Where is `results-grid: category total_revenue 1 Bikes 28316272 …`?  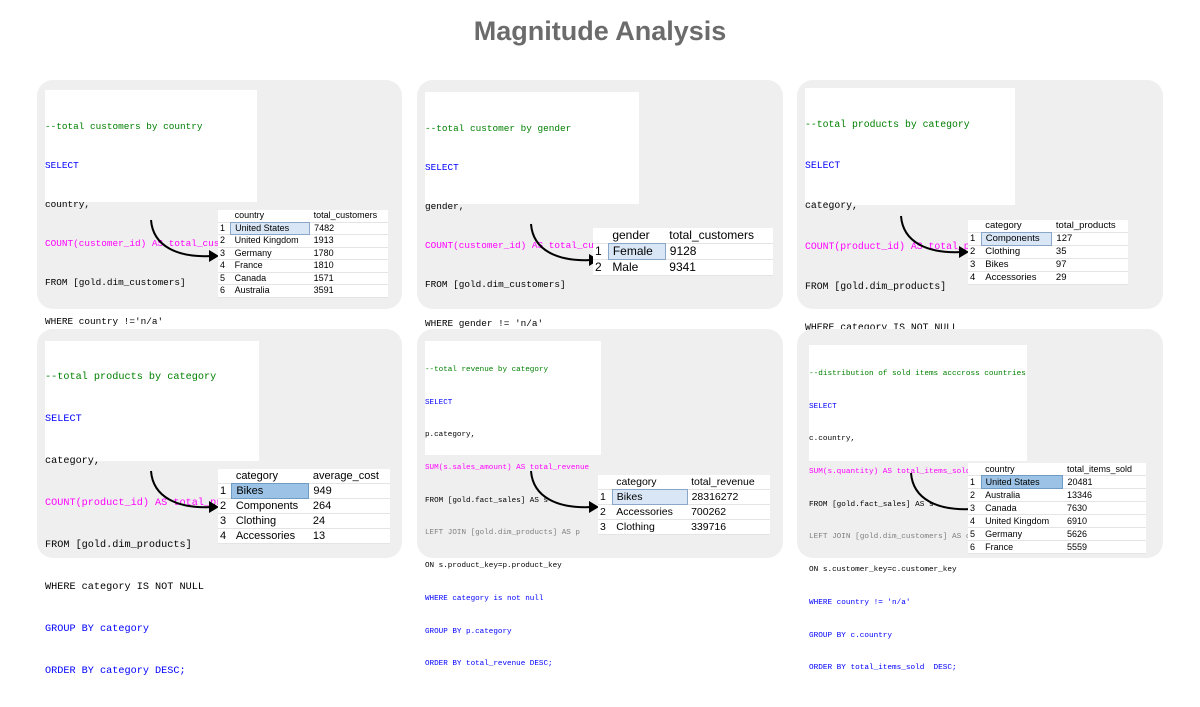
results-grid: category total_revenue 1 Bikes 28316272 … is located at coordinates (684, 505).